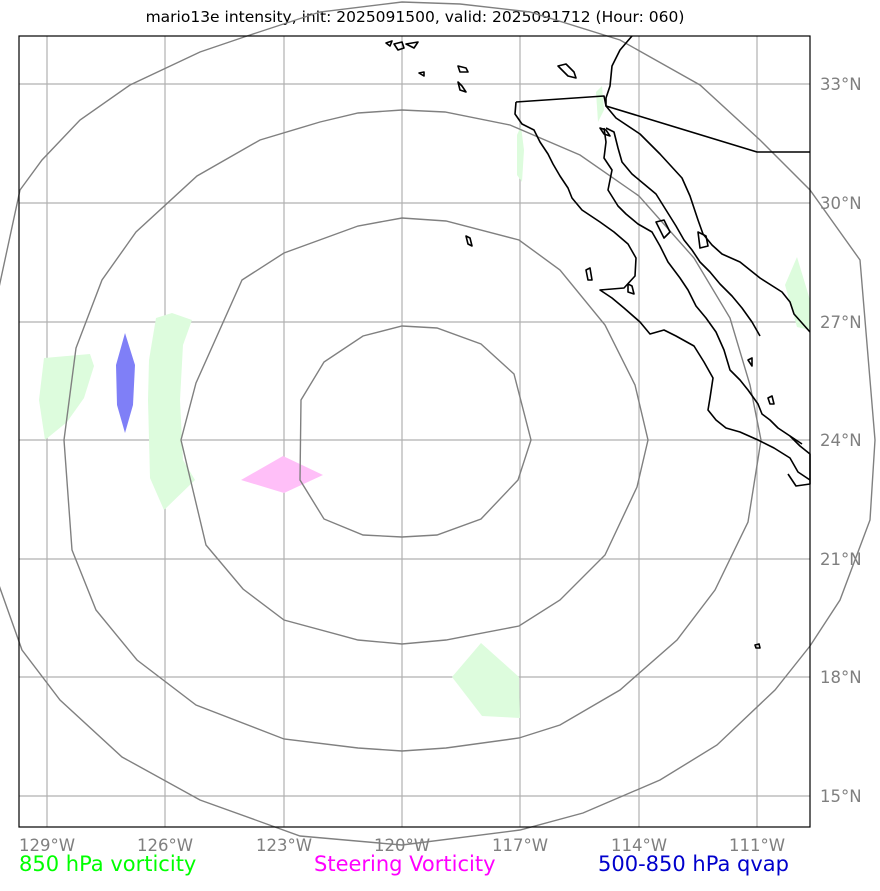 The height and width of the screenshot is (891, 880). Describe the element at coordinates (841, 559) in the screenshot. I see `lat-tick-label: 21°N` at that location.